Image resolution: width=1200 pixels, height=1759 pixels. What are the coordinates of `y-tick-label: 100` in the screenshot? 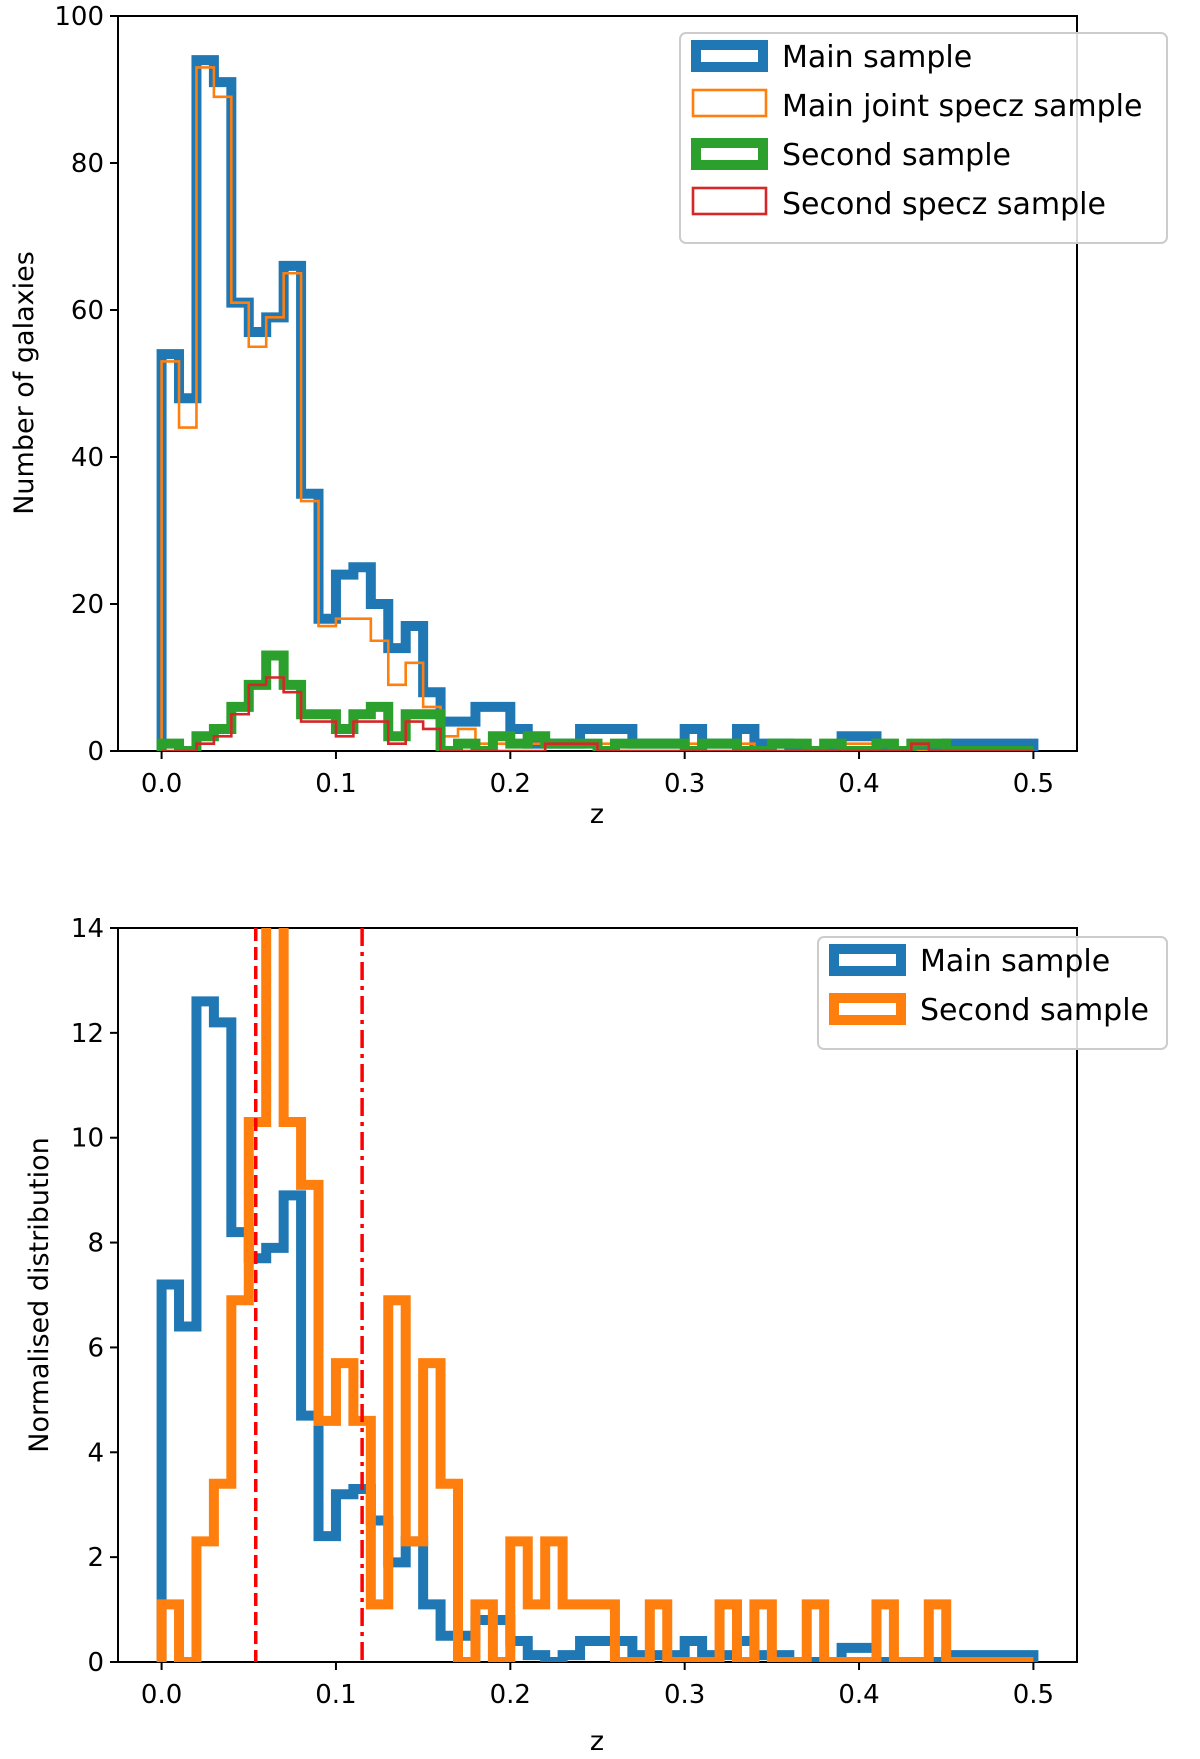 It's located at (79, 17).